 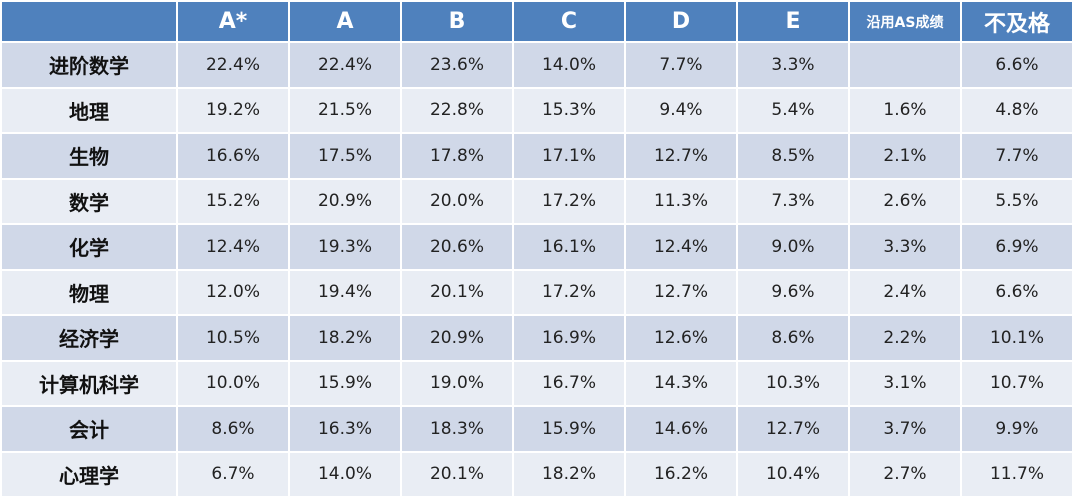 I want to click on data-cell: 16.7%, so click(x=569, y=383).